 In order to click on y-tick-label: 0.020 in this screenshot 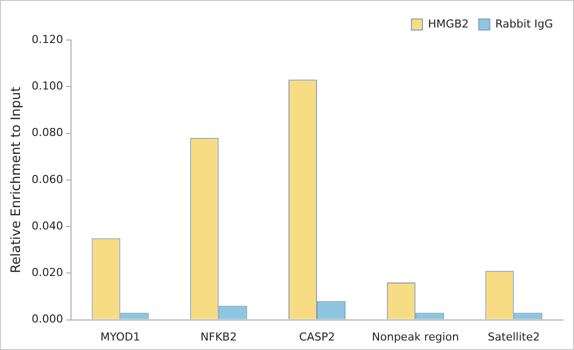, I will do `click(48, 273)`.